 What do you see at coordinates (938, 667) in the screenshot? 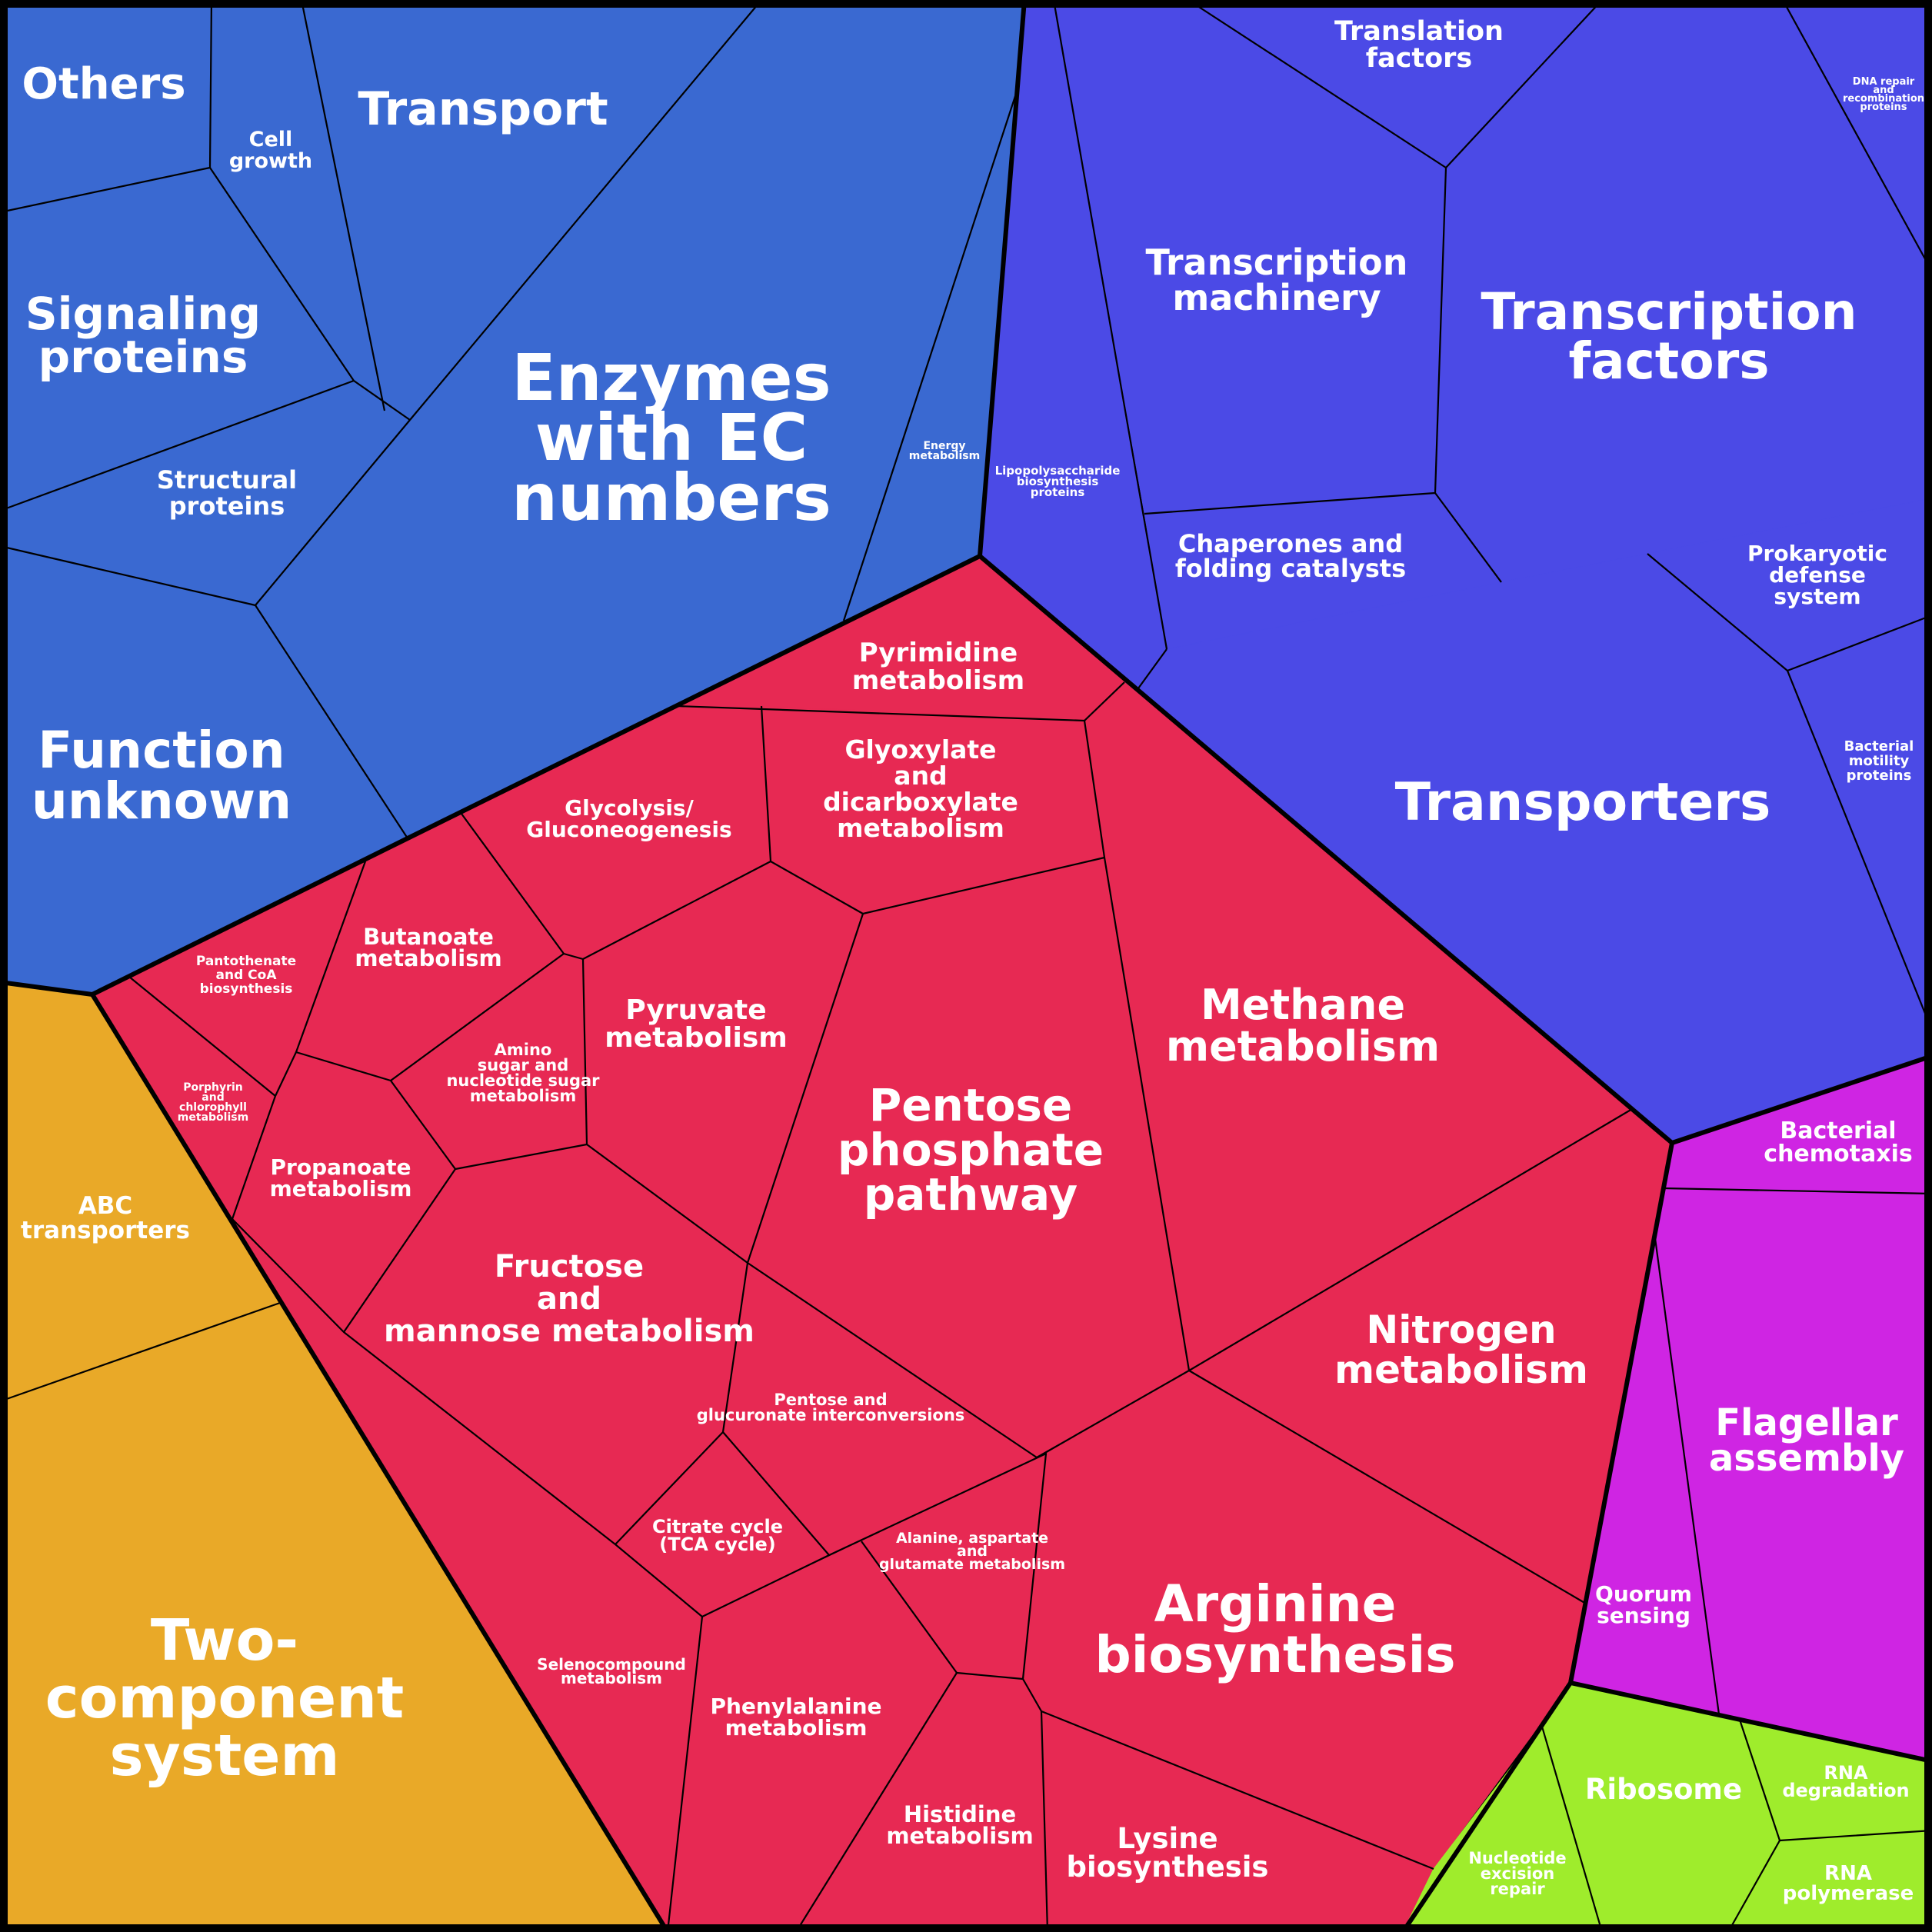
I see `label-pyrimidine: Pyrimidine metabolism` at bounding box center [938, 667].